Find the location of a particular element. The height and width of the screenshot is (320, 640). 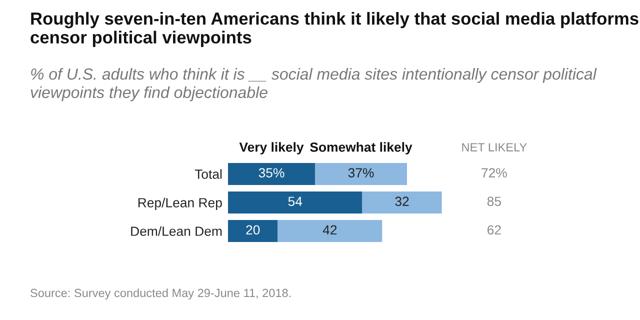

data-label: 37% is located at coordinates (361, 173).